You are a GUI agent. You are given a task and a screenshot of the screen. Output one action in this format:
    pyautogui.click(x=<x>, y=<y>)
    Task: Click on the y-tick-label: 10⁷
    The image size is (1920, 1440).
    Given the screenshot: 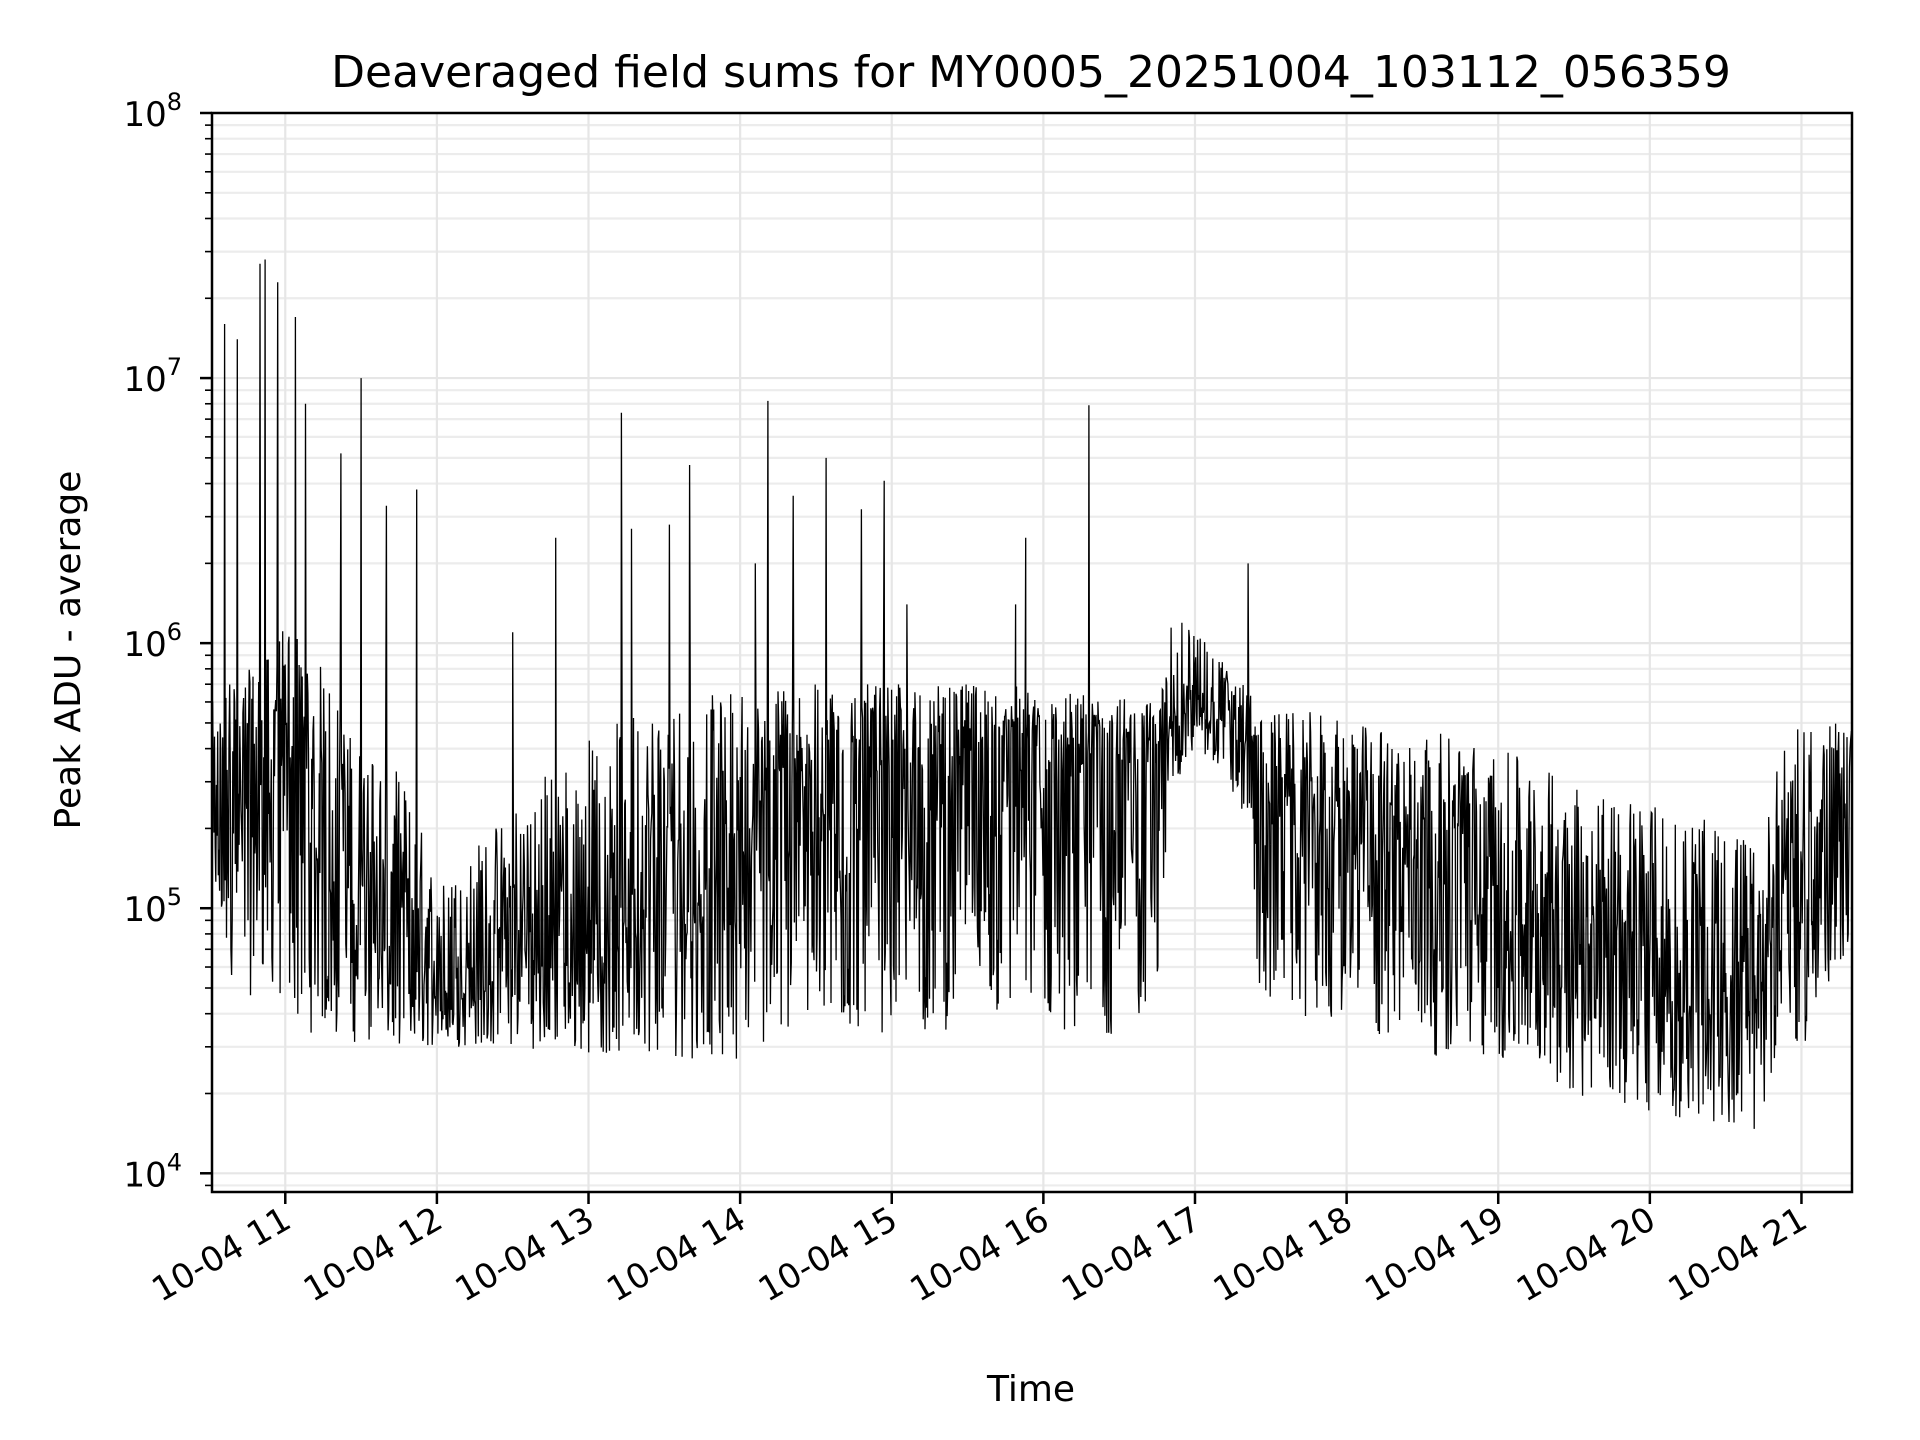 What is the action you would take?
    pyautogui.click(x=152, y=376)
    